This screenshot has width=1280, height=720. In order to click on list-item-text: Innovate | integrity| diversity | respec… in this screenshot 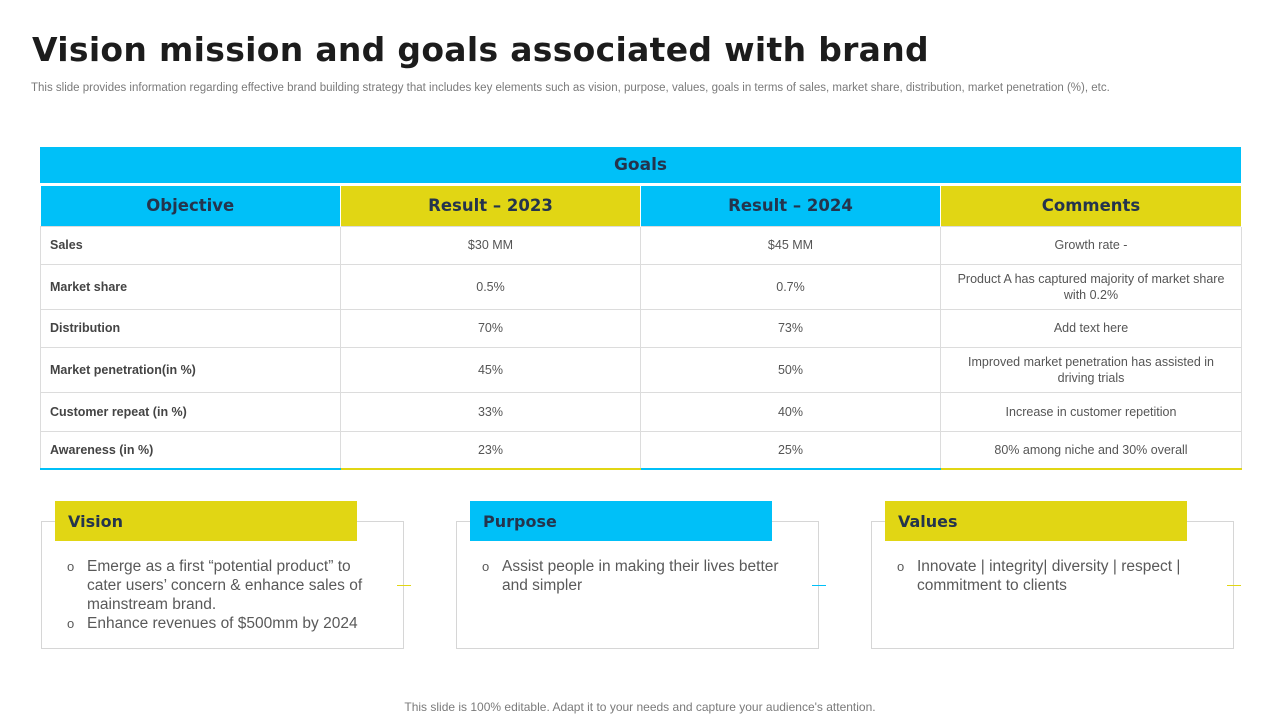, I will do `click(1049, 576)`.